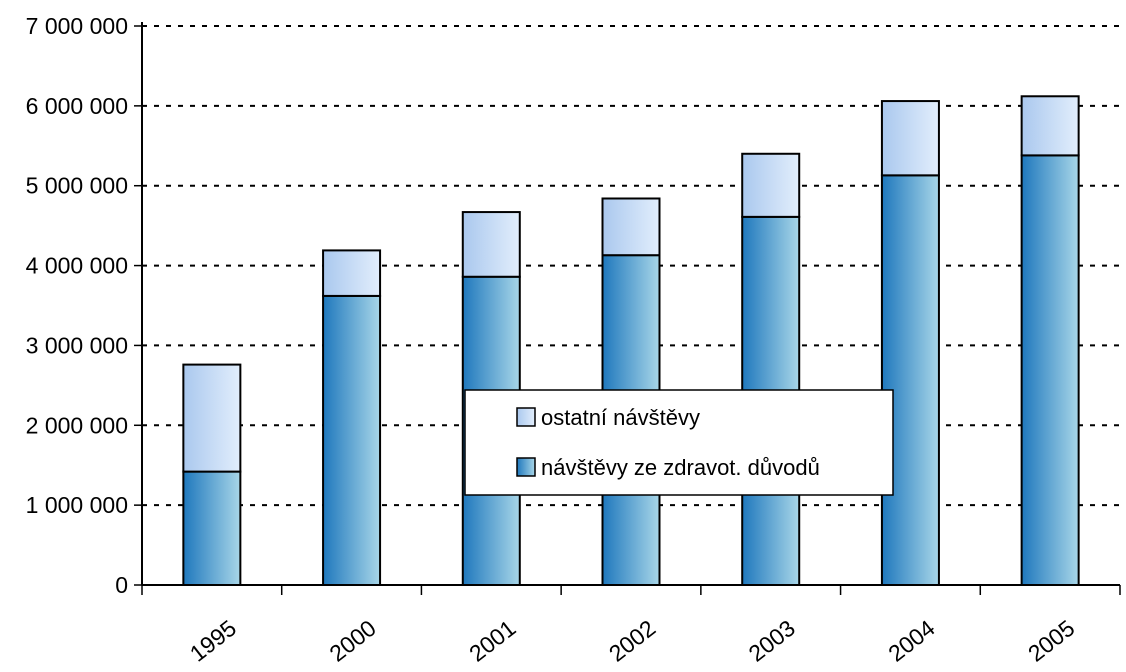 The image size is (1126, 672). I want to click on x-tick-label: 2003, so click(772, 641).